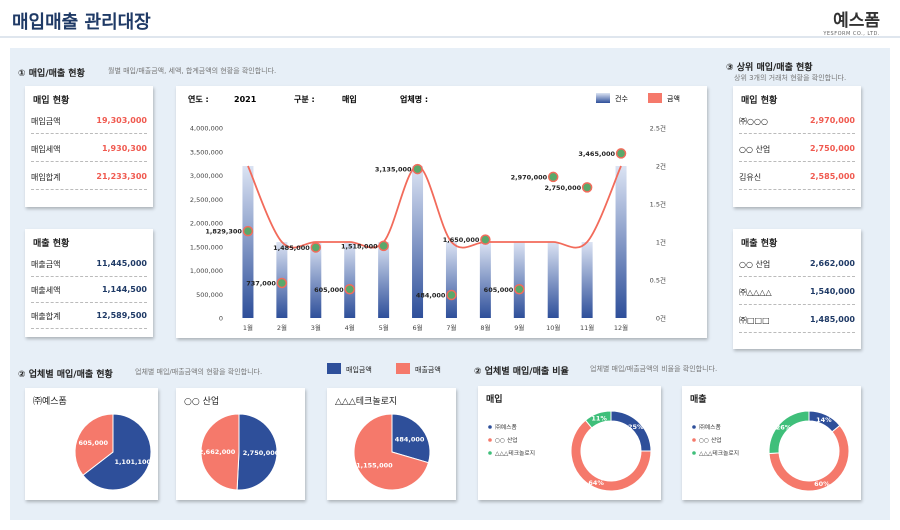 The height and width of the screenshot is (530, 900). Describe the element at coordinates (490, 440) in the screenshot. I see `legend-dot` at that location.